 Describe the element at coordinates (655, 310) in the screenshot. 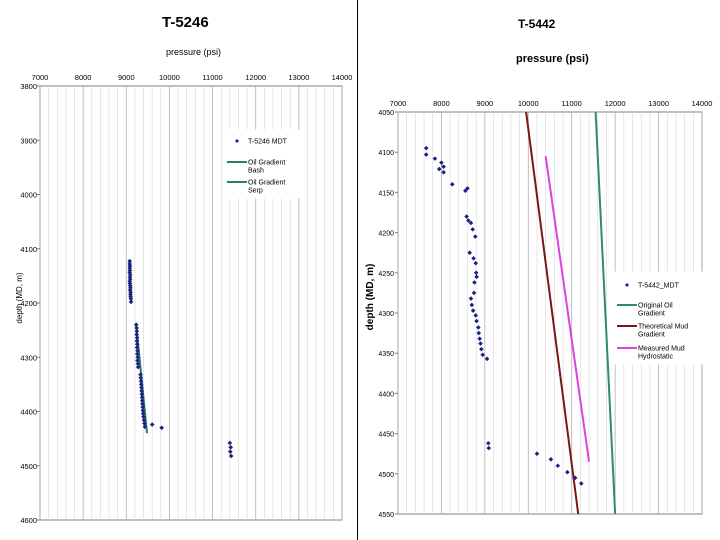

I see `legend-label: Original Oil Gradient` at that location.